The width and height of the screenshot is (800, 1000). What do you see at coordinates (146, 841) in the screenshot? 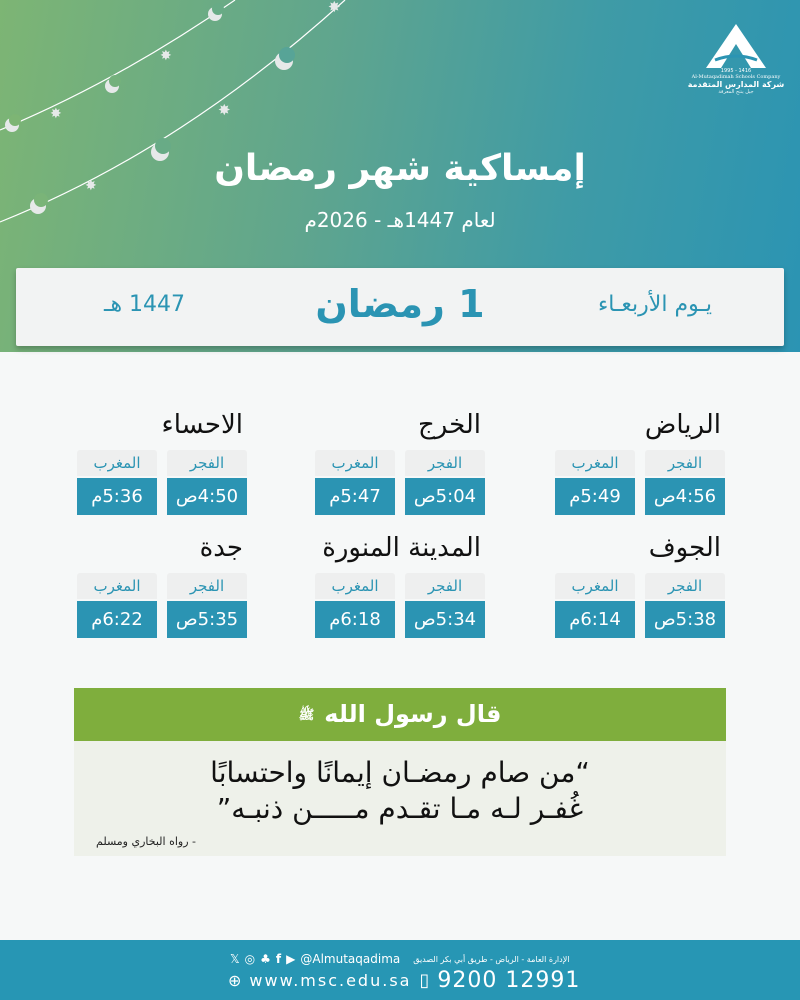
I see `hadith-source: - رواه البخاري ومسلم` at bounding box center [146, 841].